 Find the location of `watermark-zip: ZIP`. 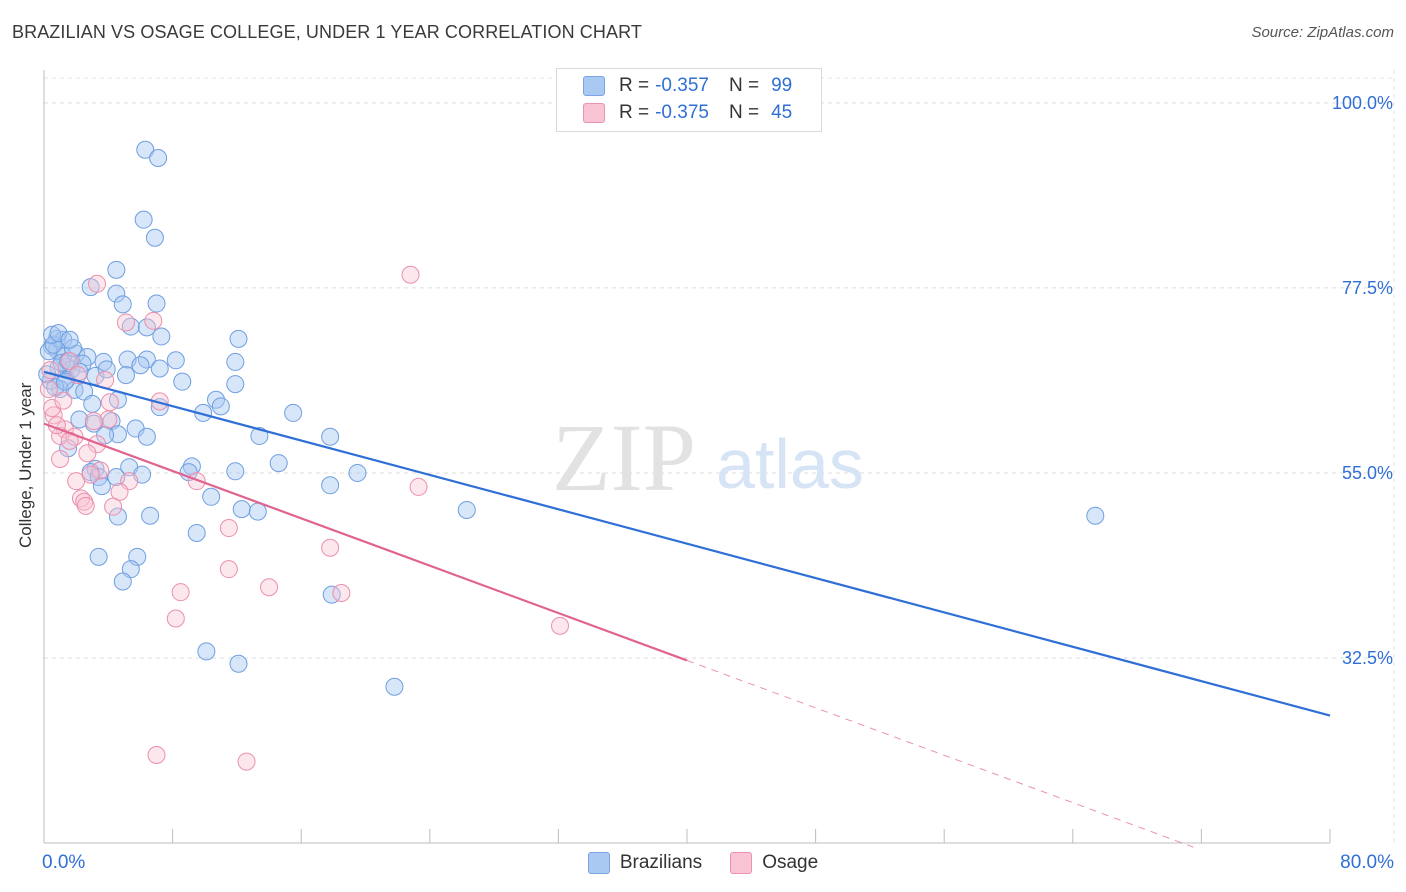

watermark-zip: ZIP is located at coordinates (624, 457).